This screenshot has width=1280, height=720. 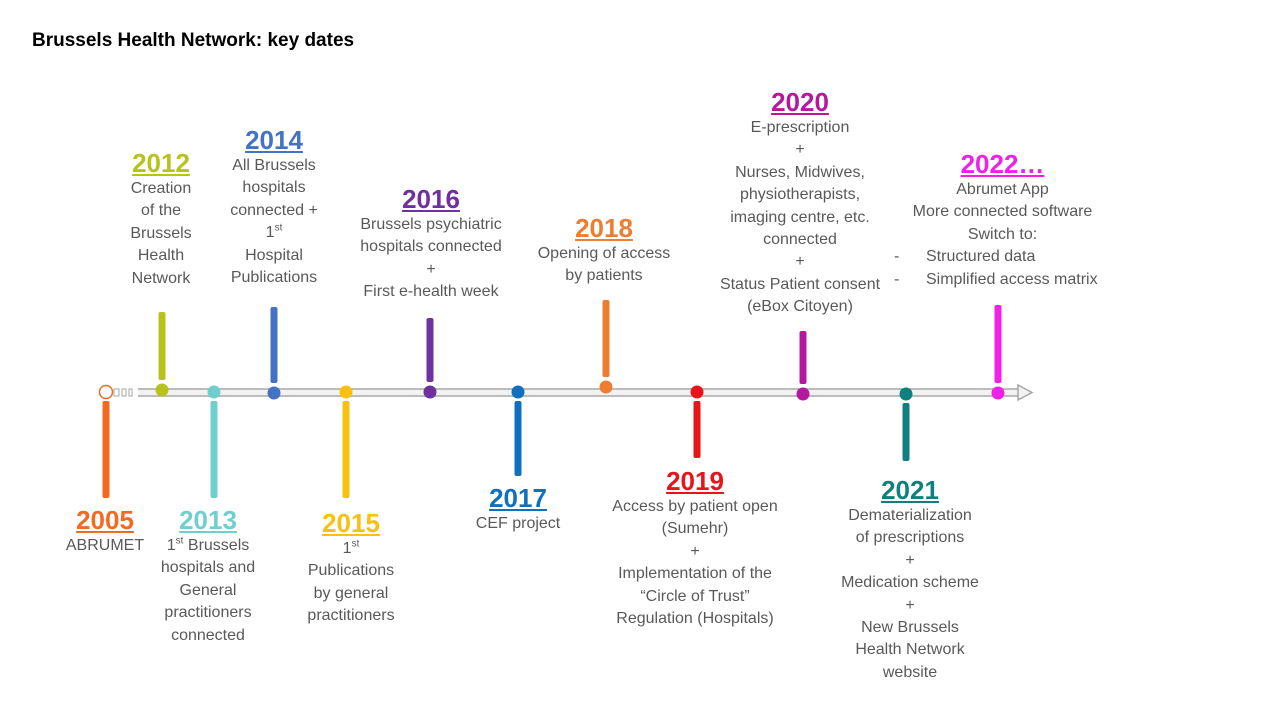 What do you see at coordinates (208, 520) in the screenshot?
I see `year-2013: 2013` at bounding box center [208, 520].